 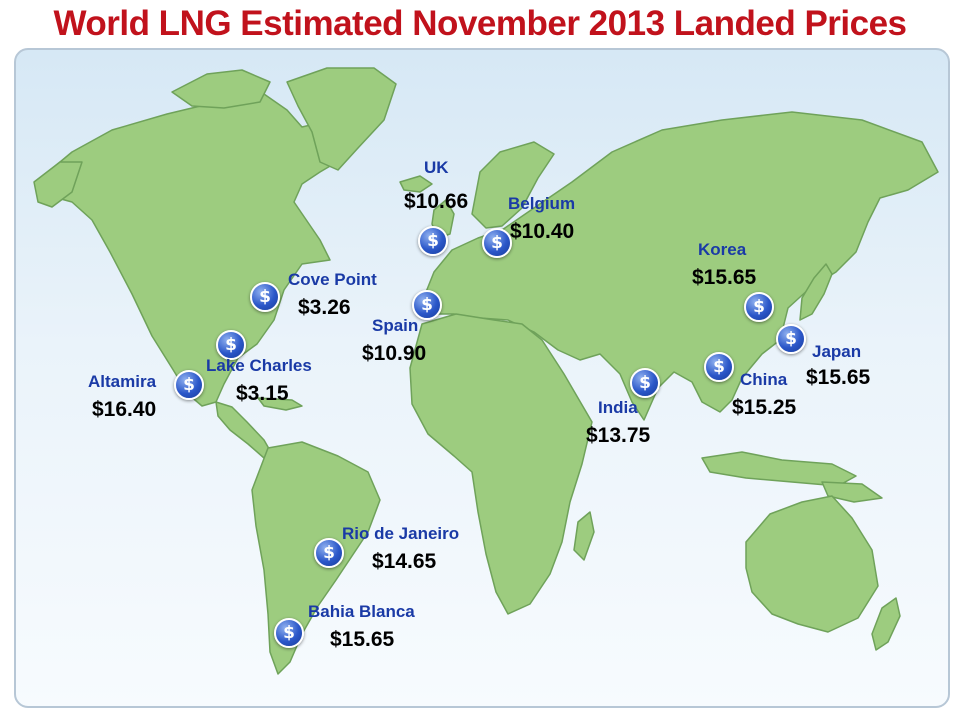 What do you see at coordinates (852, 492) in the screenshot?
I see `new-guinea-landmass` at bounding box center [852, 492].